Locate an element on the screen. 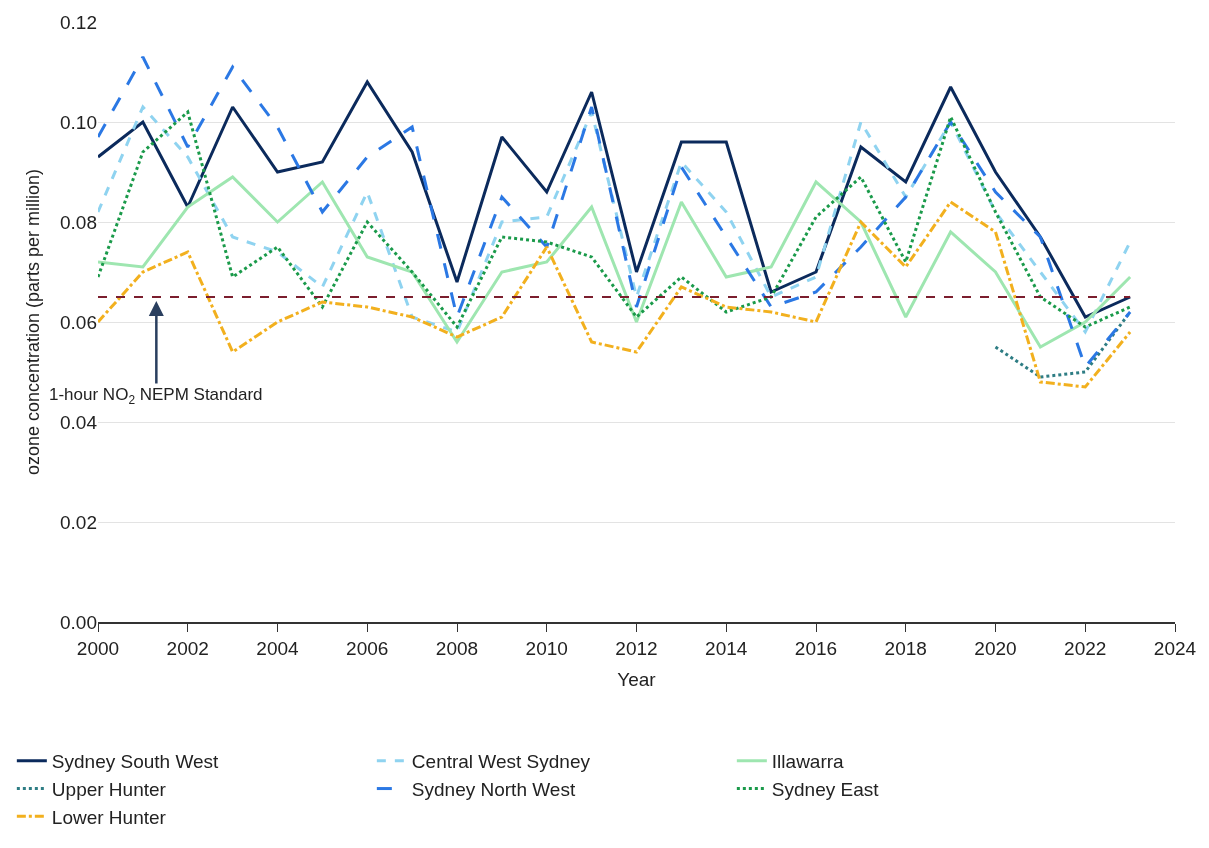  y-axis-title: ozone concentration (parts per million) is located at coordinates (33, 322).